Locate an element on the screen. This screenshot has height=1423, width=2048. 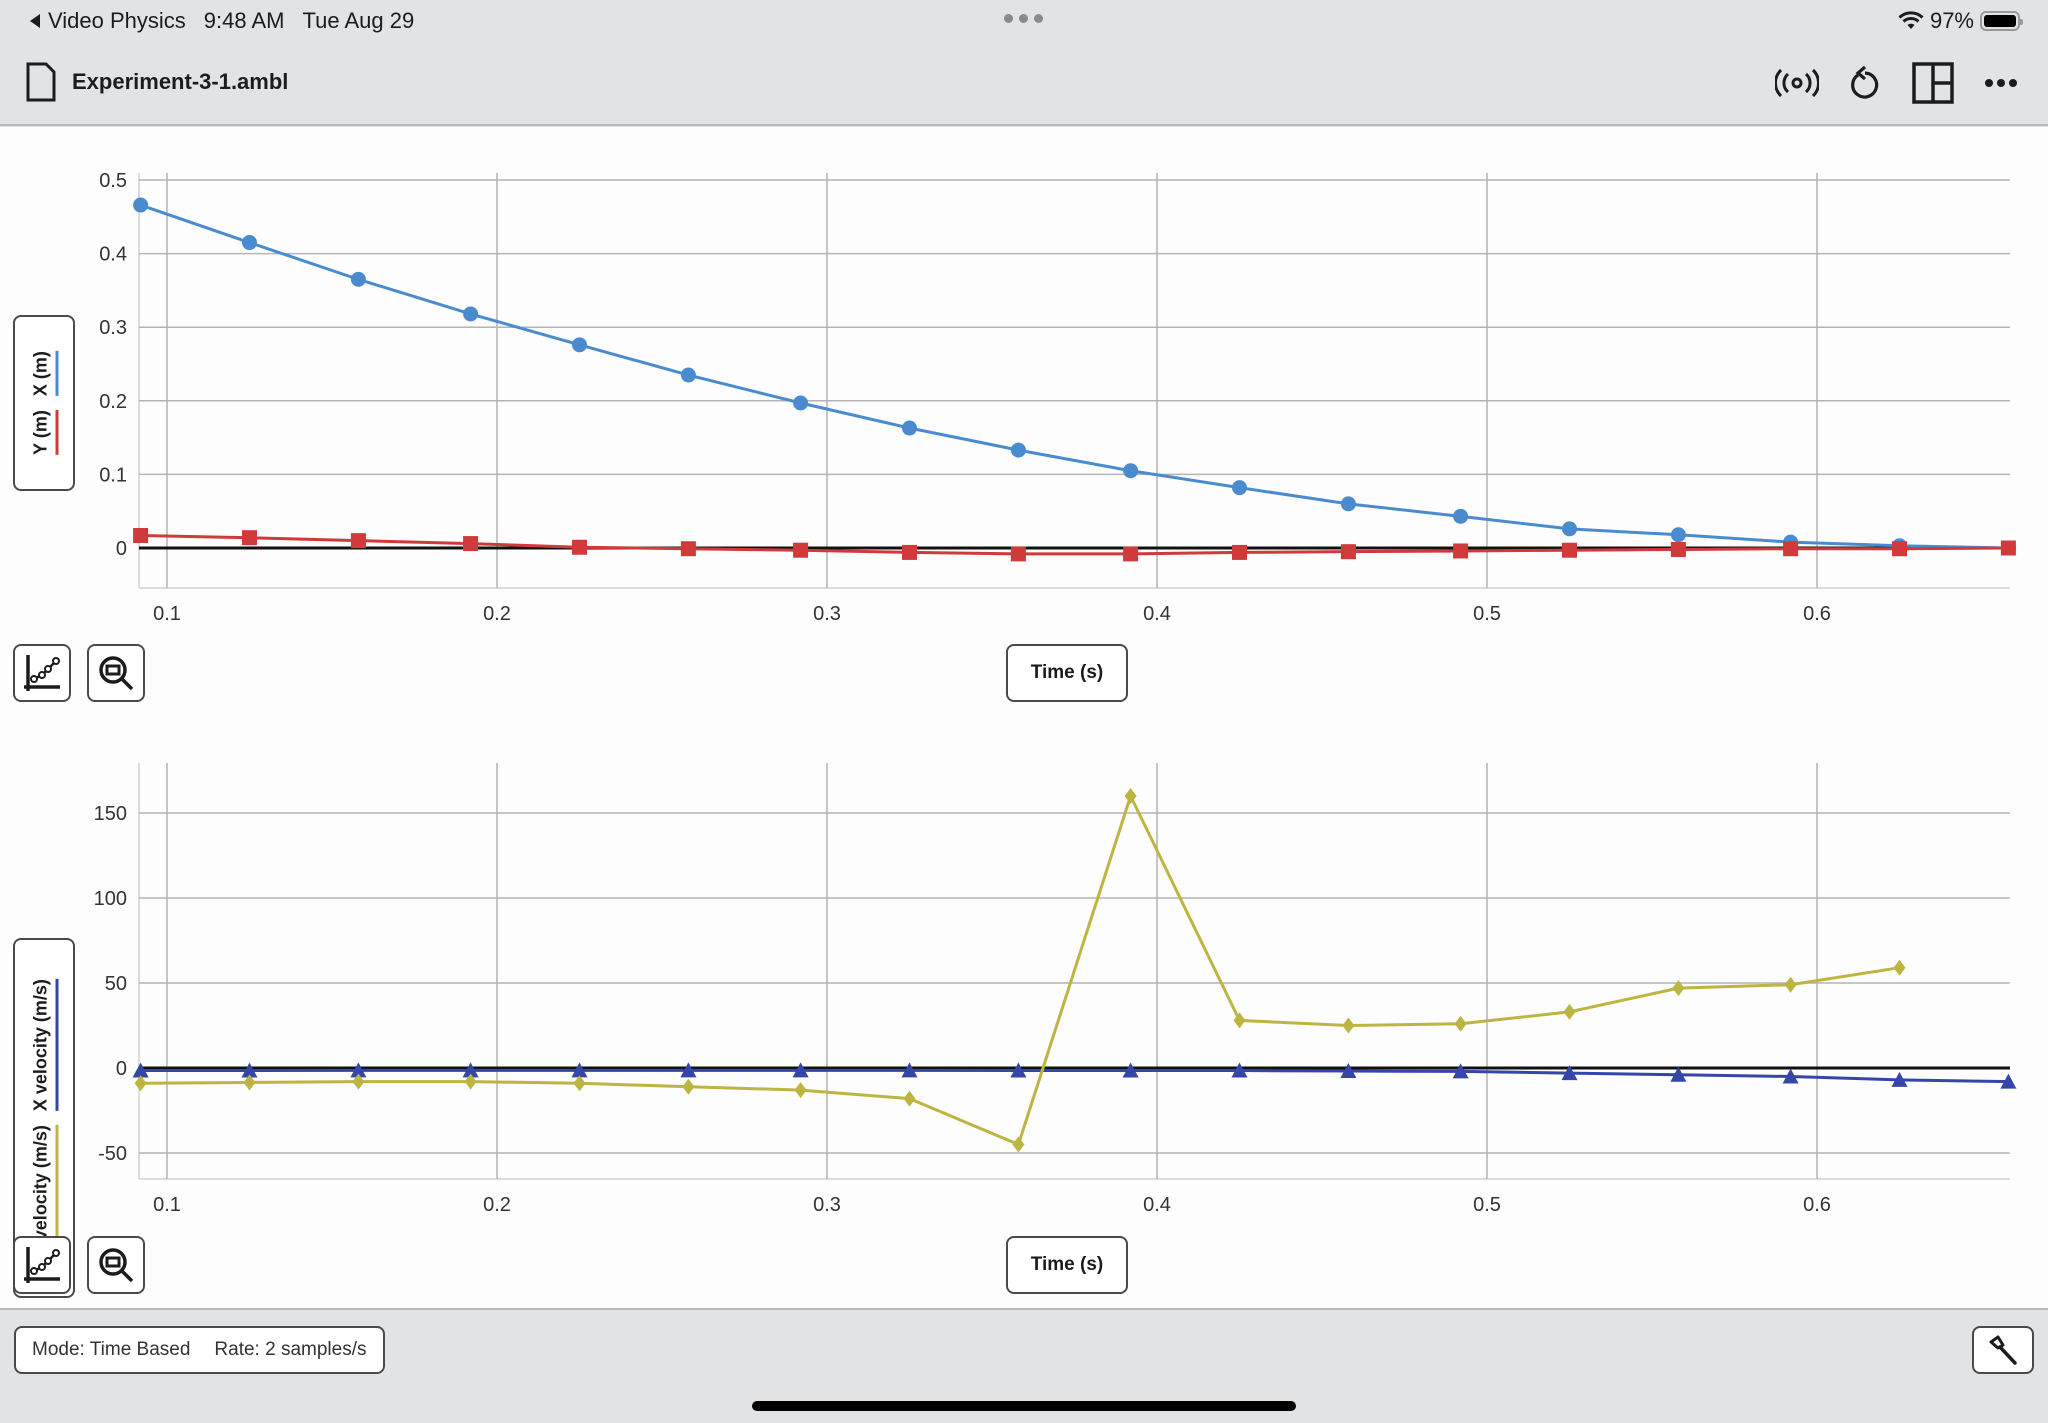
graph1-legend: Y (m) X (m) is located at coordinates (44, 403).